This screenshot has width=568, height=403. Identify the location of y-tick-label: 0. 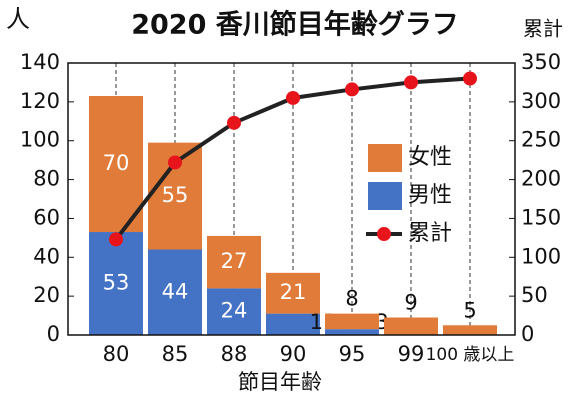
(53, 334).